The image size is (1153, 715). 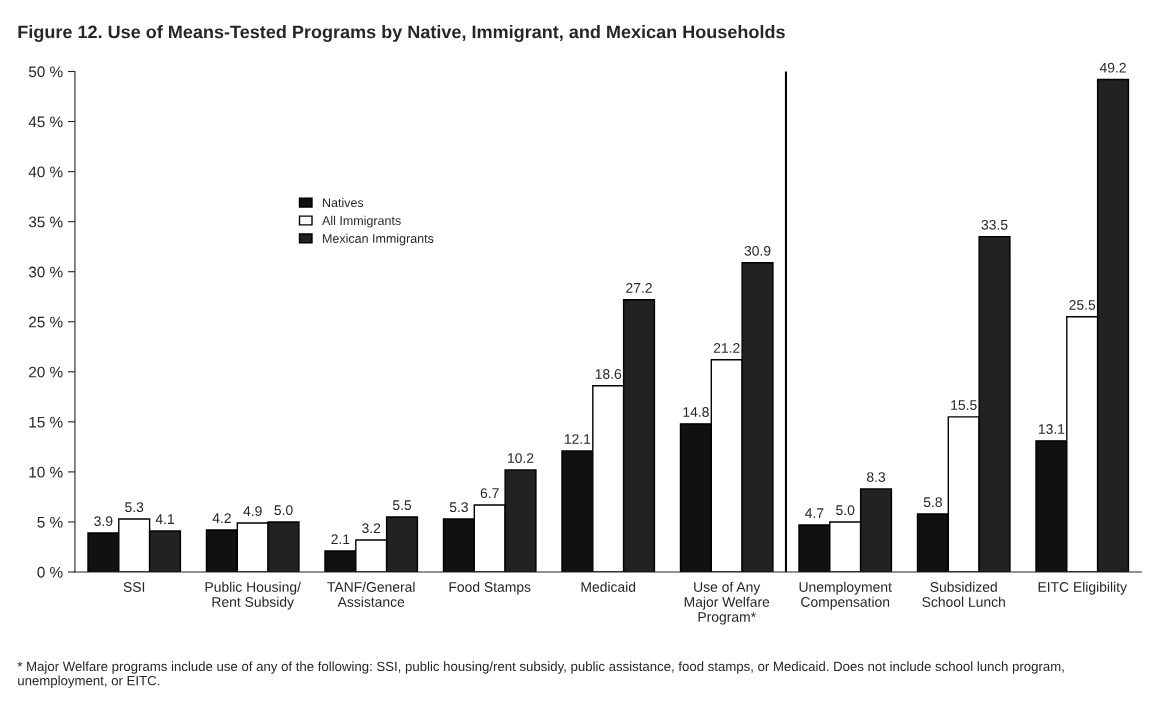 I want to click on data-label: 14.8, so click(x=696, y=412).